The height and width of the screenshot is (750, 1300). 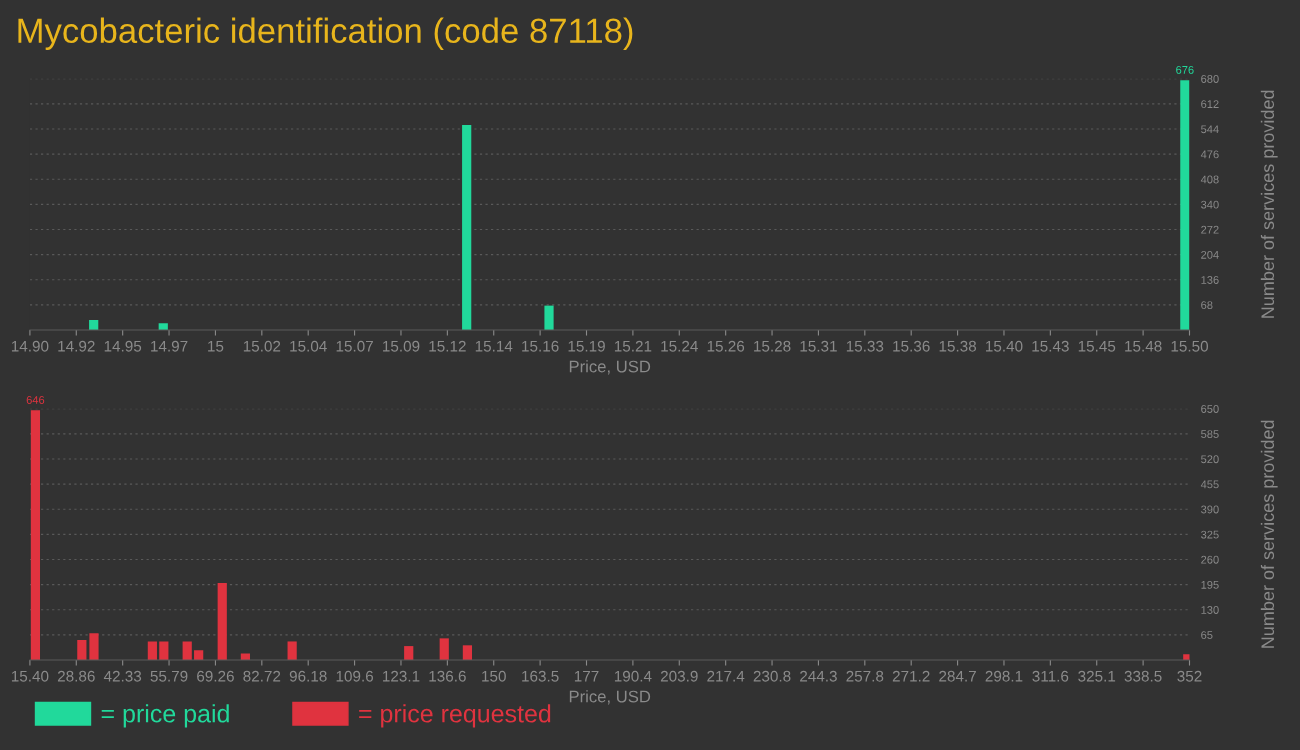 What do you see at coordinates (76, 346) in the screenshot?
I see `x-tick-label: 14.92` at bounding box center [76, 346].